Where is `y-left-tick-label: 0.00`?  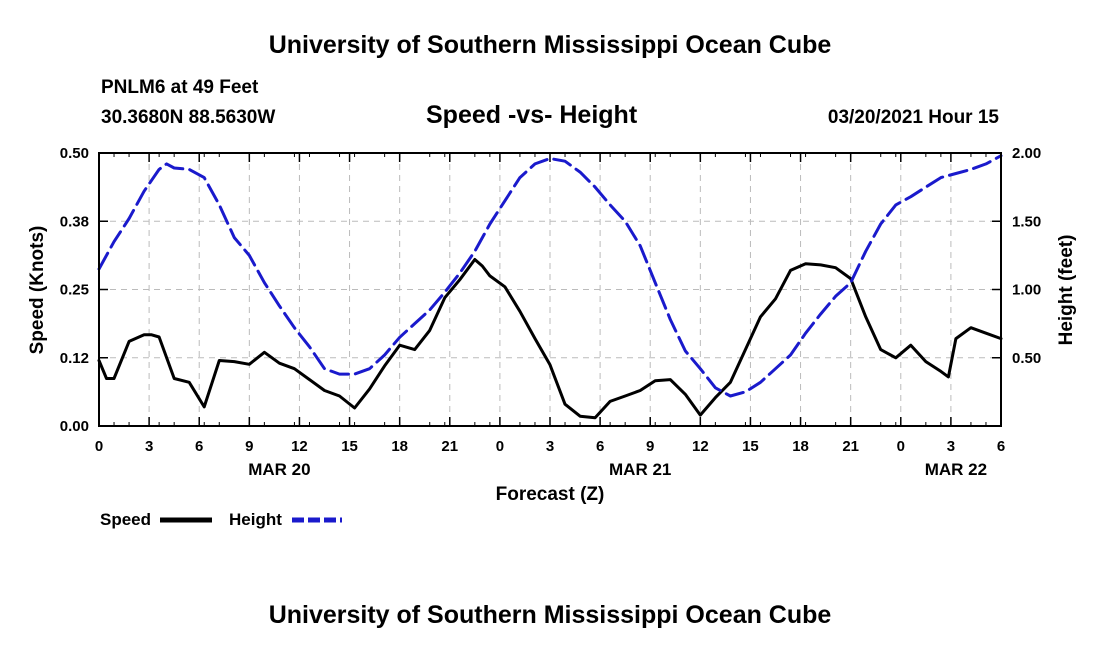 y-left-tick-label: 0.00 is located at coordinates (74, 426).